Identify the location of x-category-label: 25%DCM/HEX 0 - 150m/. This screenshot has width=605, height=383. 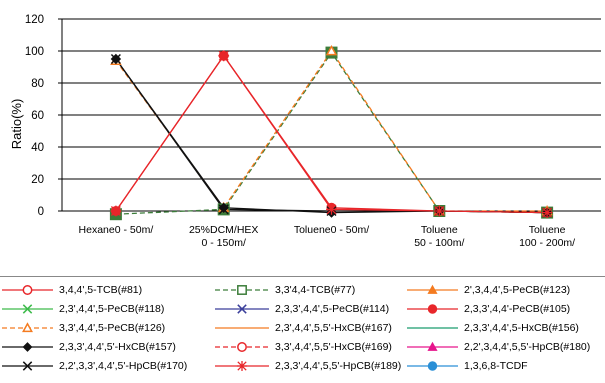
(223, 236).